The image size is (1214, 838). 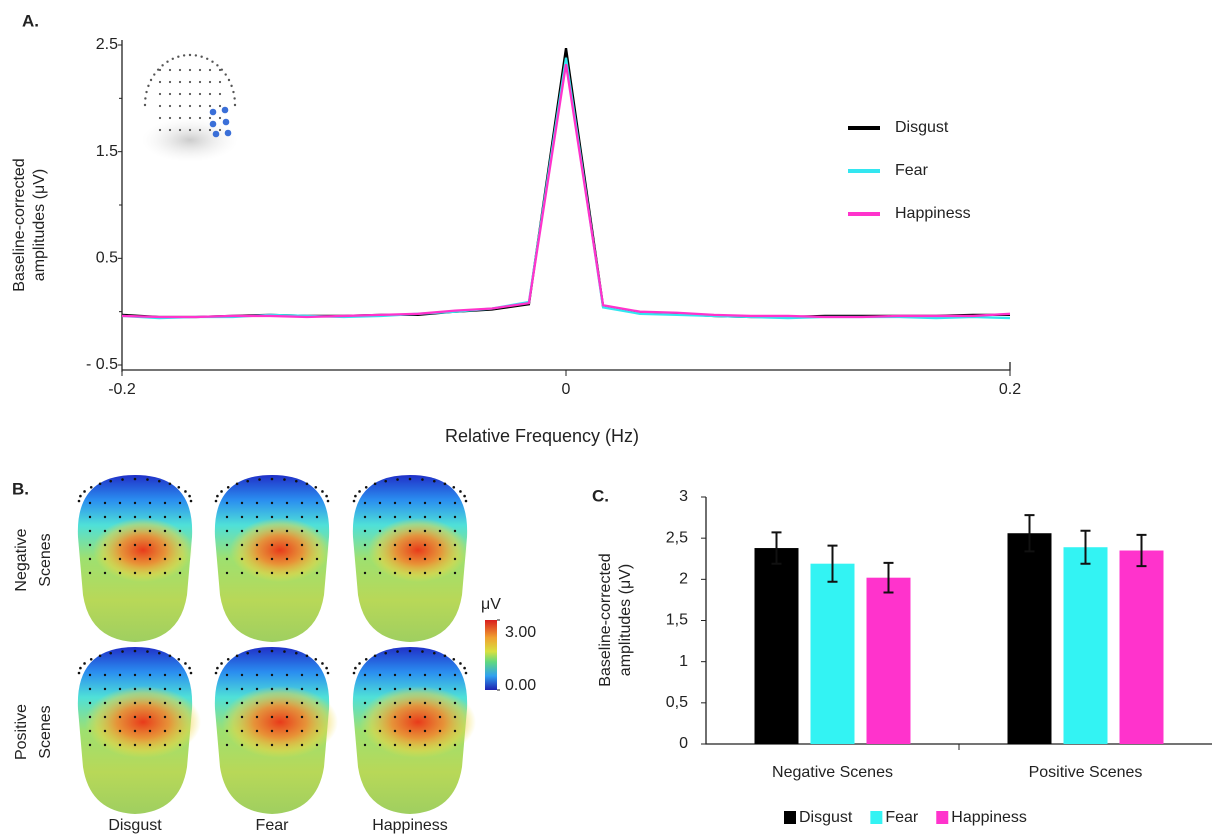 I want to click on topomaps, so click(x=276, y=644).